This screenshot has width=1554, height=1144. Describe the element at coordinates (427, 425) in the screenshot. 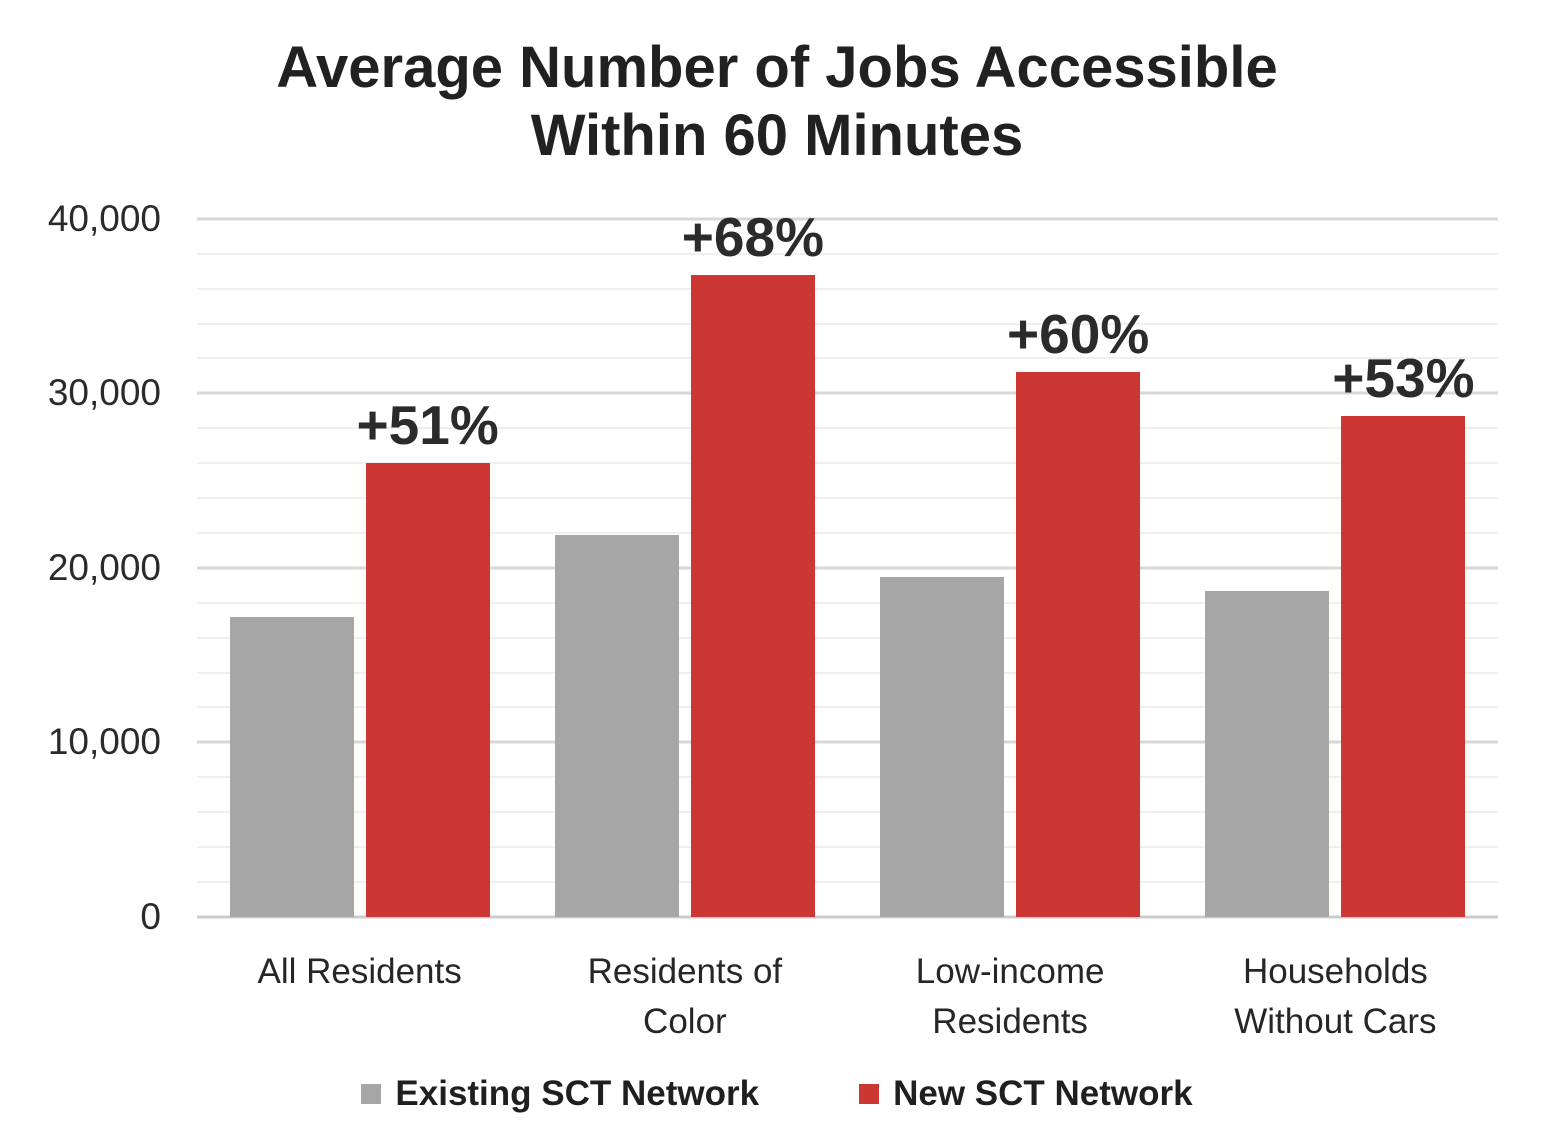

I see `percent-change-label: +51%` at that location.